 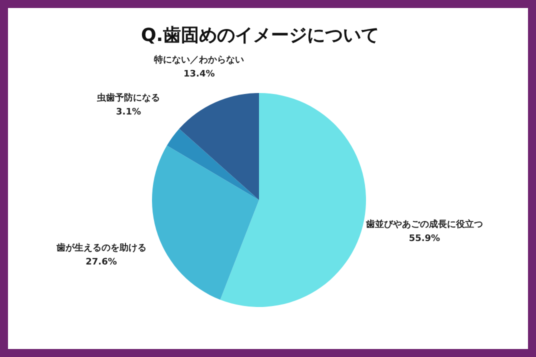 What do you see at coordinates (101, 263) in the screenshot?
I see `data-label: 27.6%` at bounding box center [101, 263].